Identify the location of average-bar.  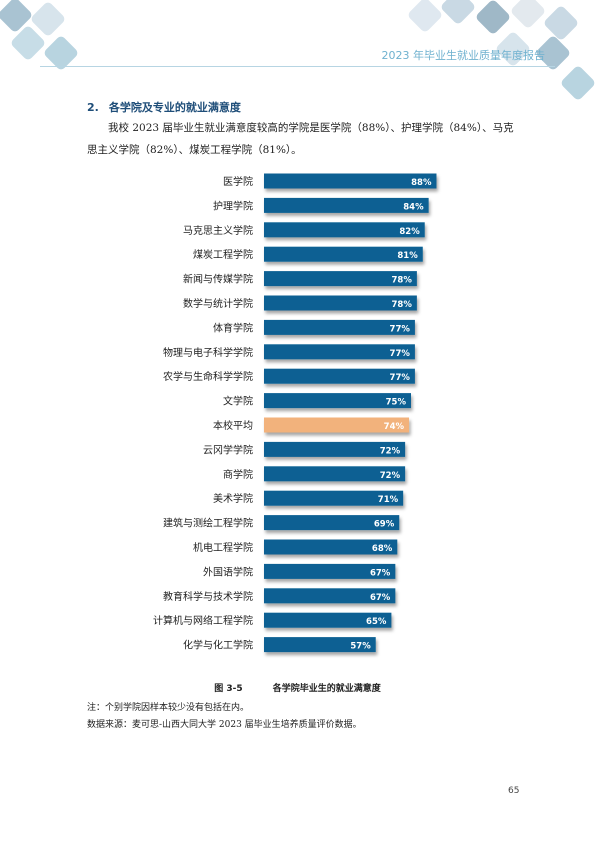
(337, 425).